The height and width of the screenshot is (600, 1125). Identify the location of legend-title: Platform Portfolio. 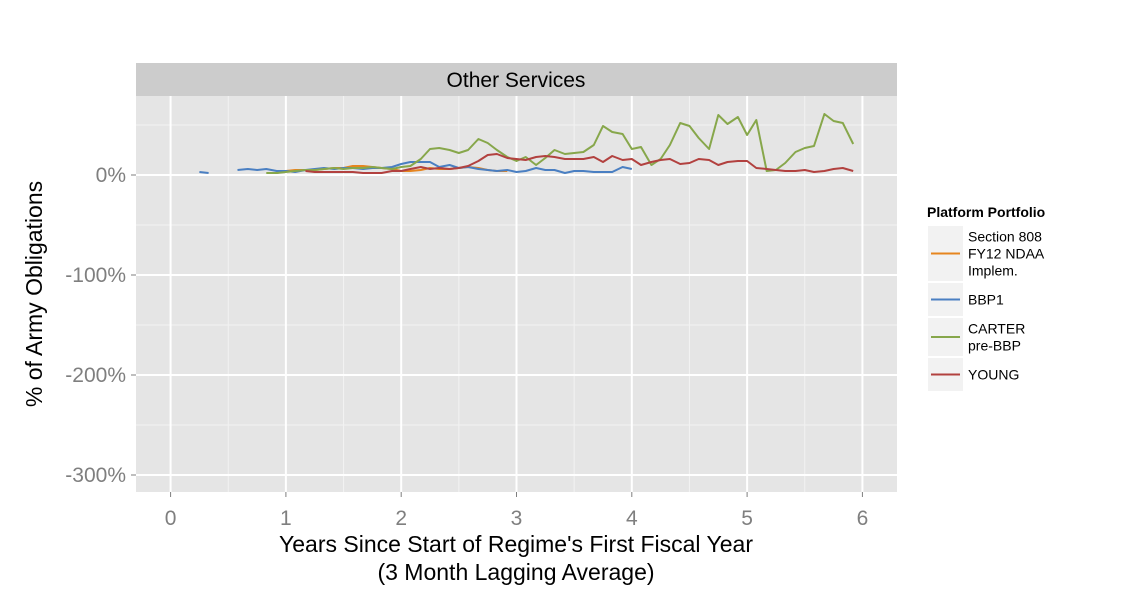
(986, 212).